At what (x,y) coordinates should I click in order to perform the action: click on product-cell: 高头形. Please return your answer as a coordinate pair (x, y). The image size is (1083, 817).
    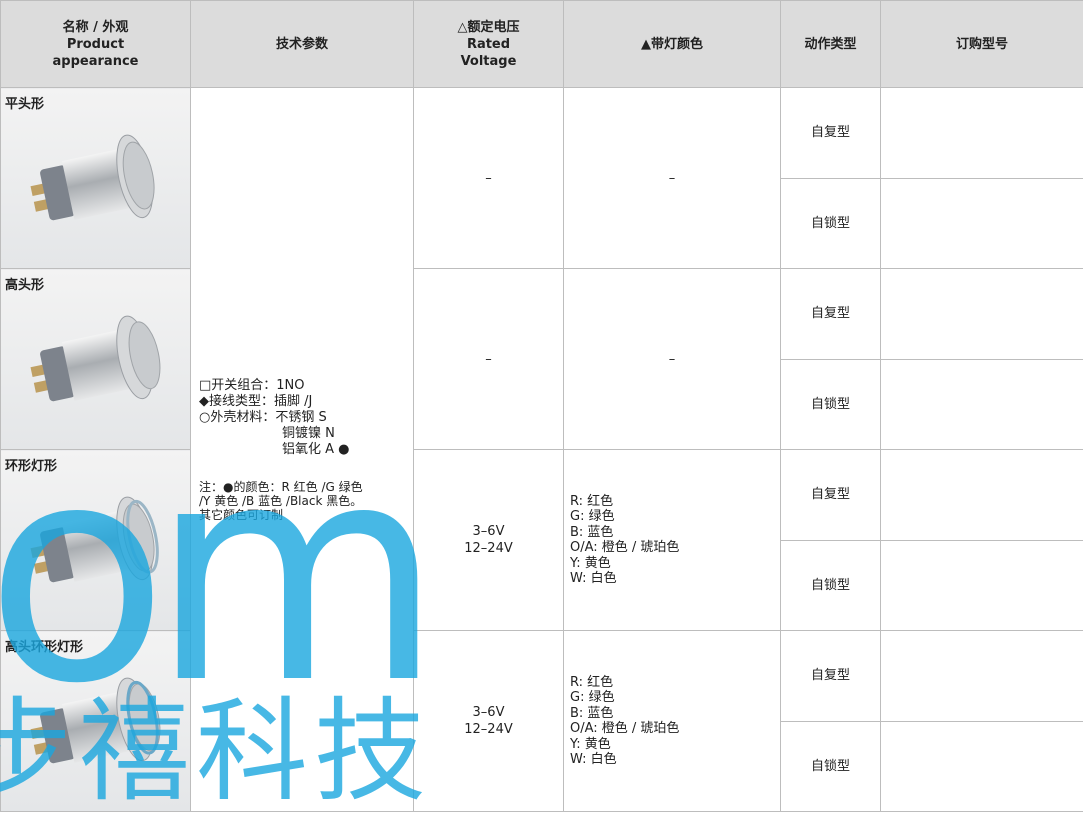
    Looking at the image, I should click on (96, 359).